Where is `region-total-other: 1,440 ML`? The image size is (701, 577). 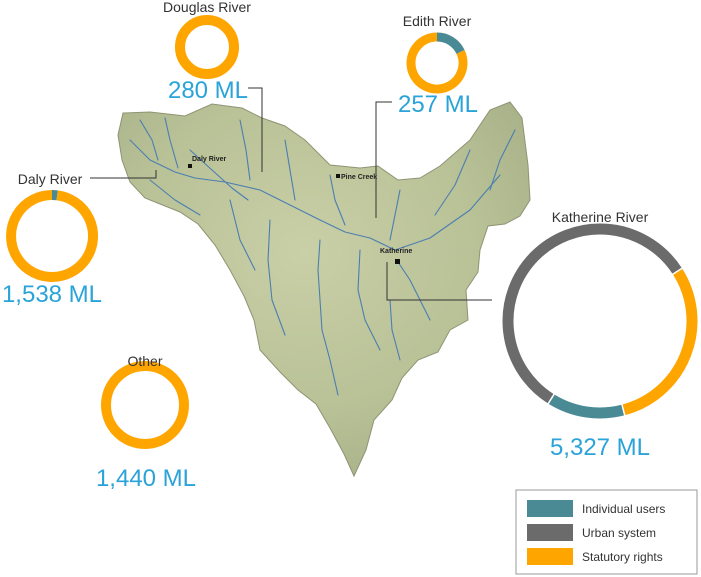
region-total-other: 1,440 ML is located at coordinates (146, 478).